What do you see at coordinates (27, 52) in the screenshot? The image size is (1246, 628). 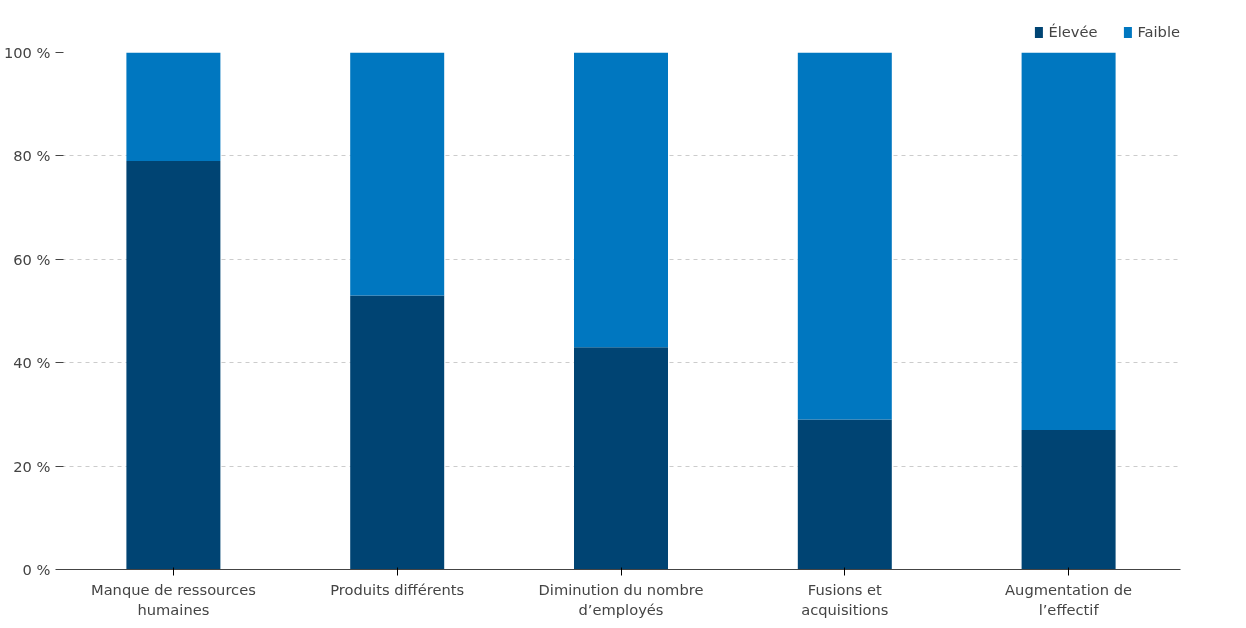 I see `y-tick-label: 100 %` at bounding box center [27, 52].